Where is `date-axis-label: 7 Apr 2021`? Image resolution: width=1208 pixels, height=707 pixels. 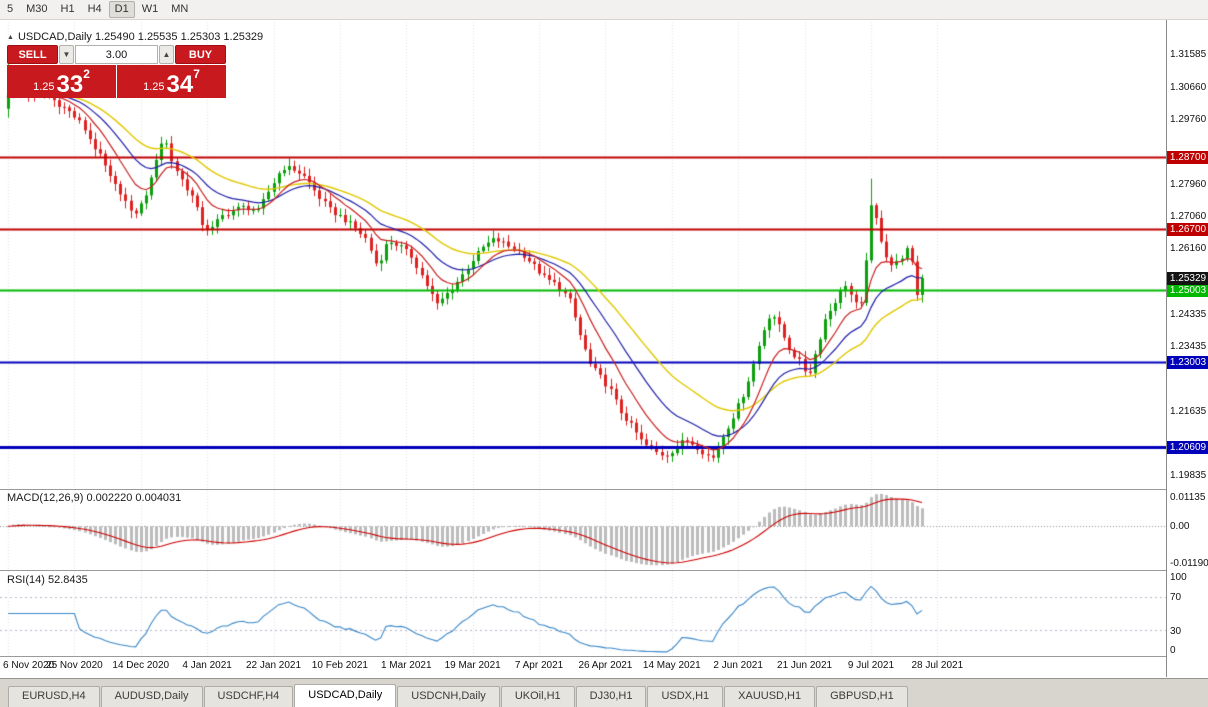
date-axis-label: 7 Apr 2021 is located at coordinates (539, 665).